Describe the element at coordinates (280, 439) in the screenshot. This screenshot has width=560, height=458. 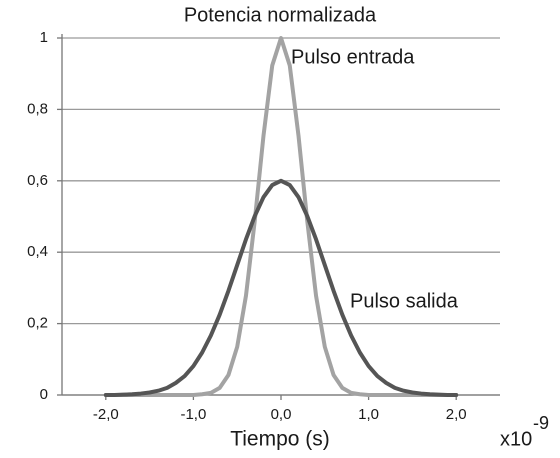
I see `x-axis-label: Tiempo (s)` at that location.